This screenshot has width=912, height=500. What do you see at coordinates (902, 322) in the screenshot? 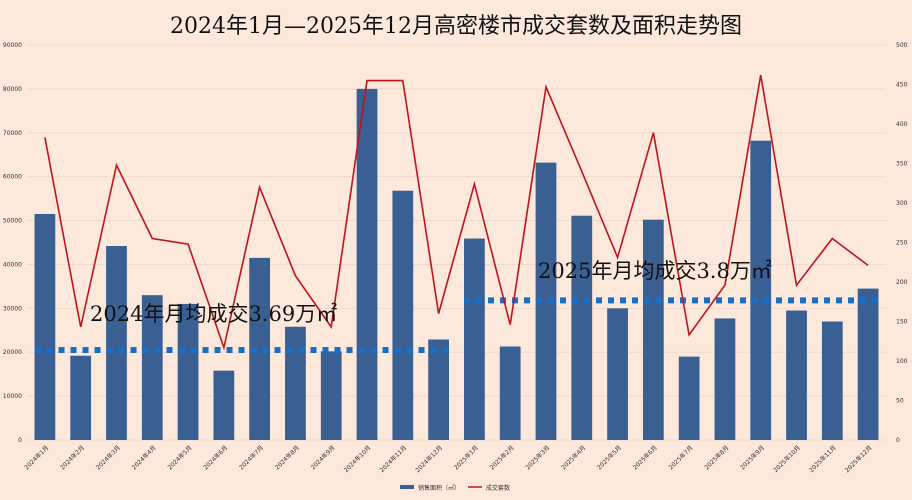
I see `right-axis-tick: 150` at bounding box center [902, 322].